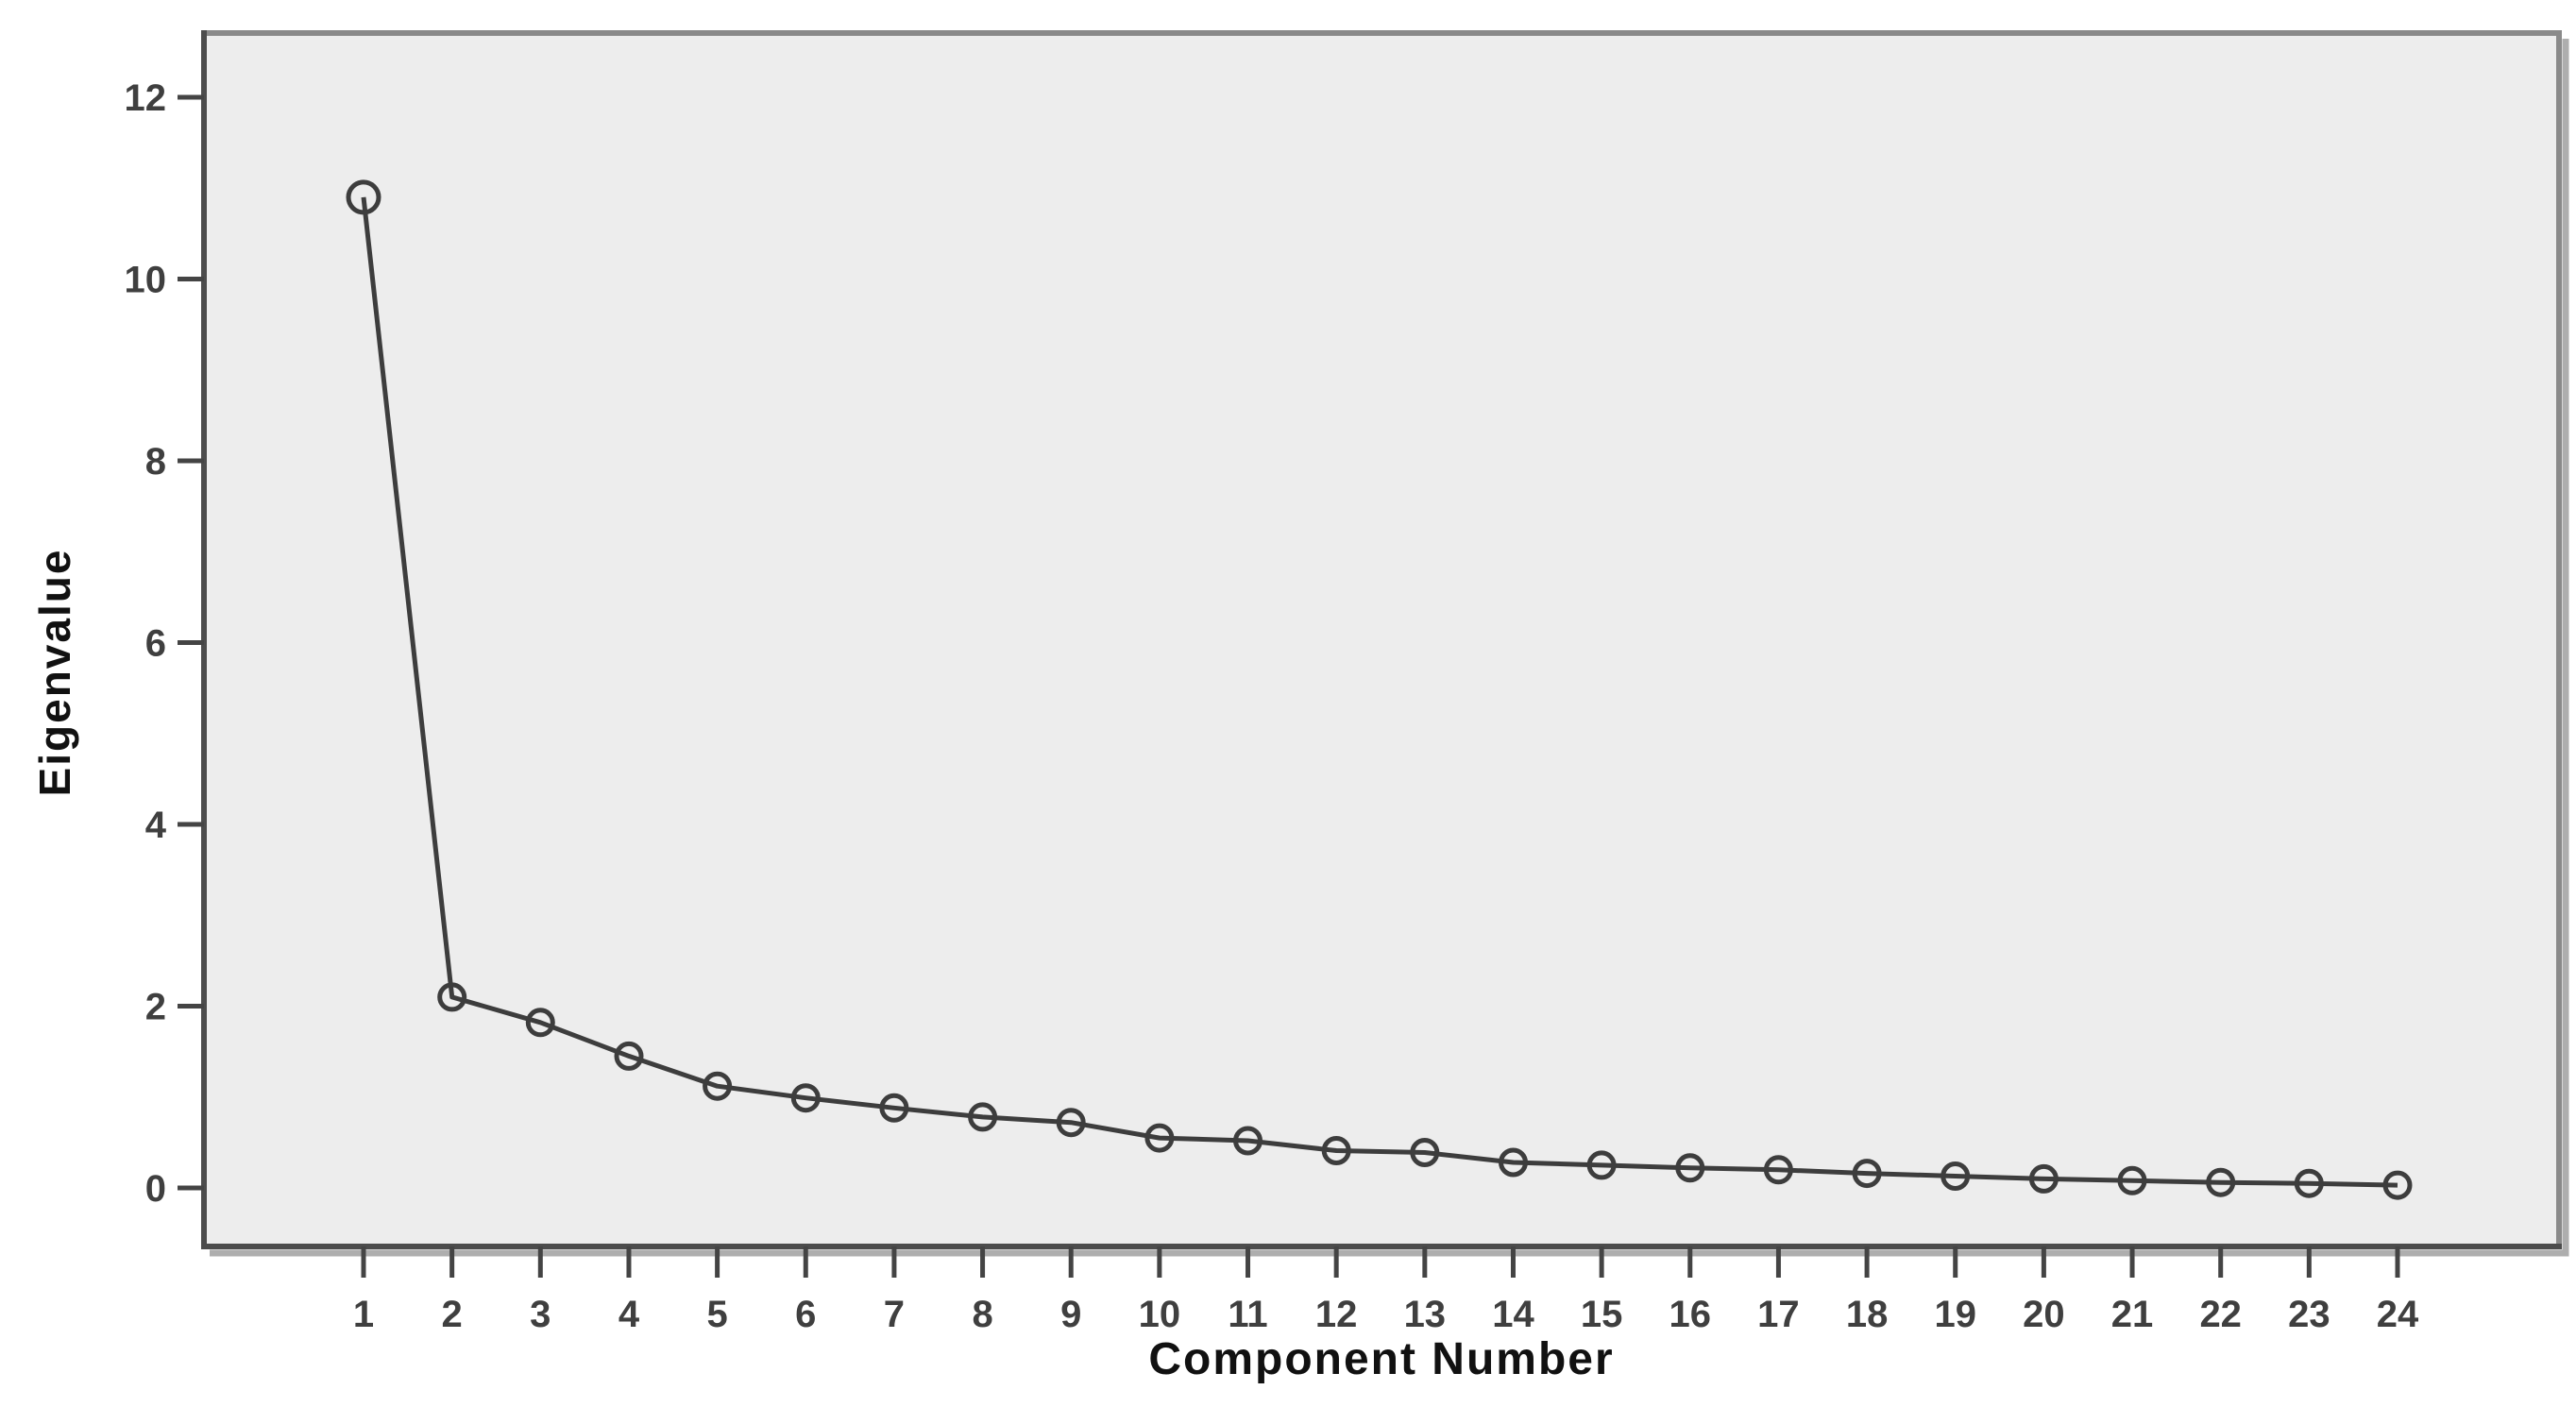 This screenshot has width=2576, height=1407. What do you see at coordinates (155, 1007) in the screenshot?
I see `y-tick-label: 2` at bounding box center [155, 1007].